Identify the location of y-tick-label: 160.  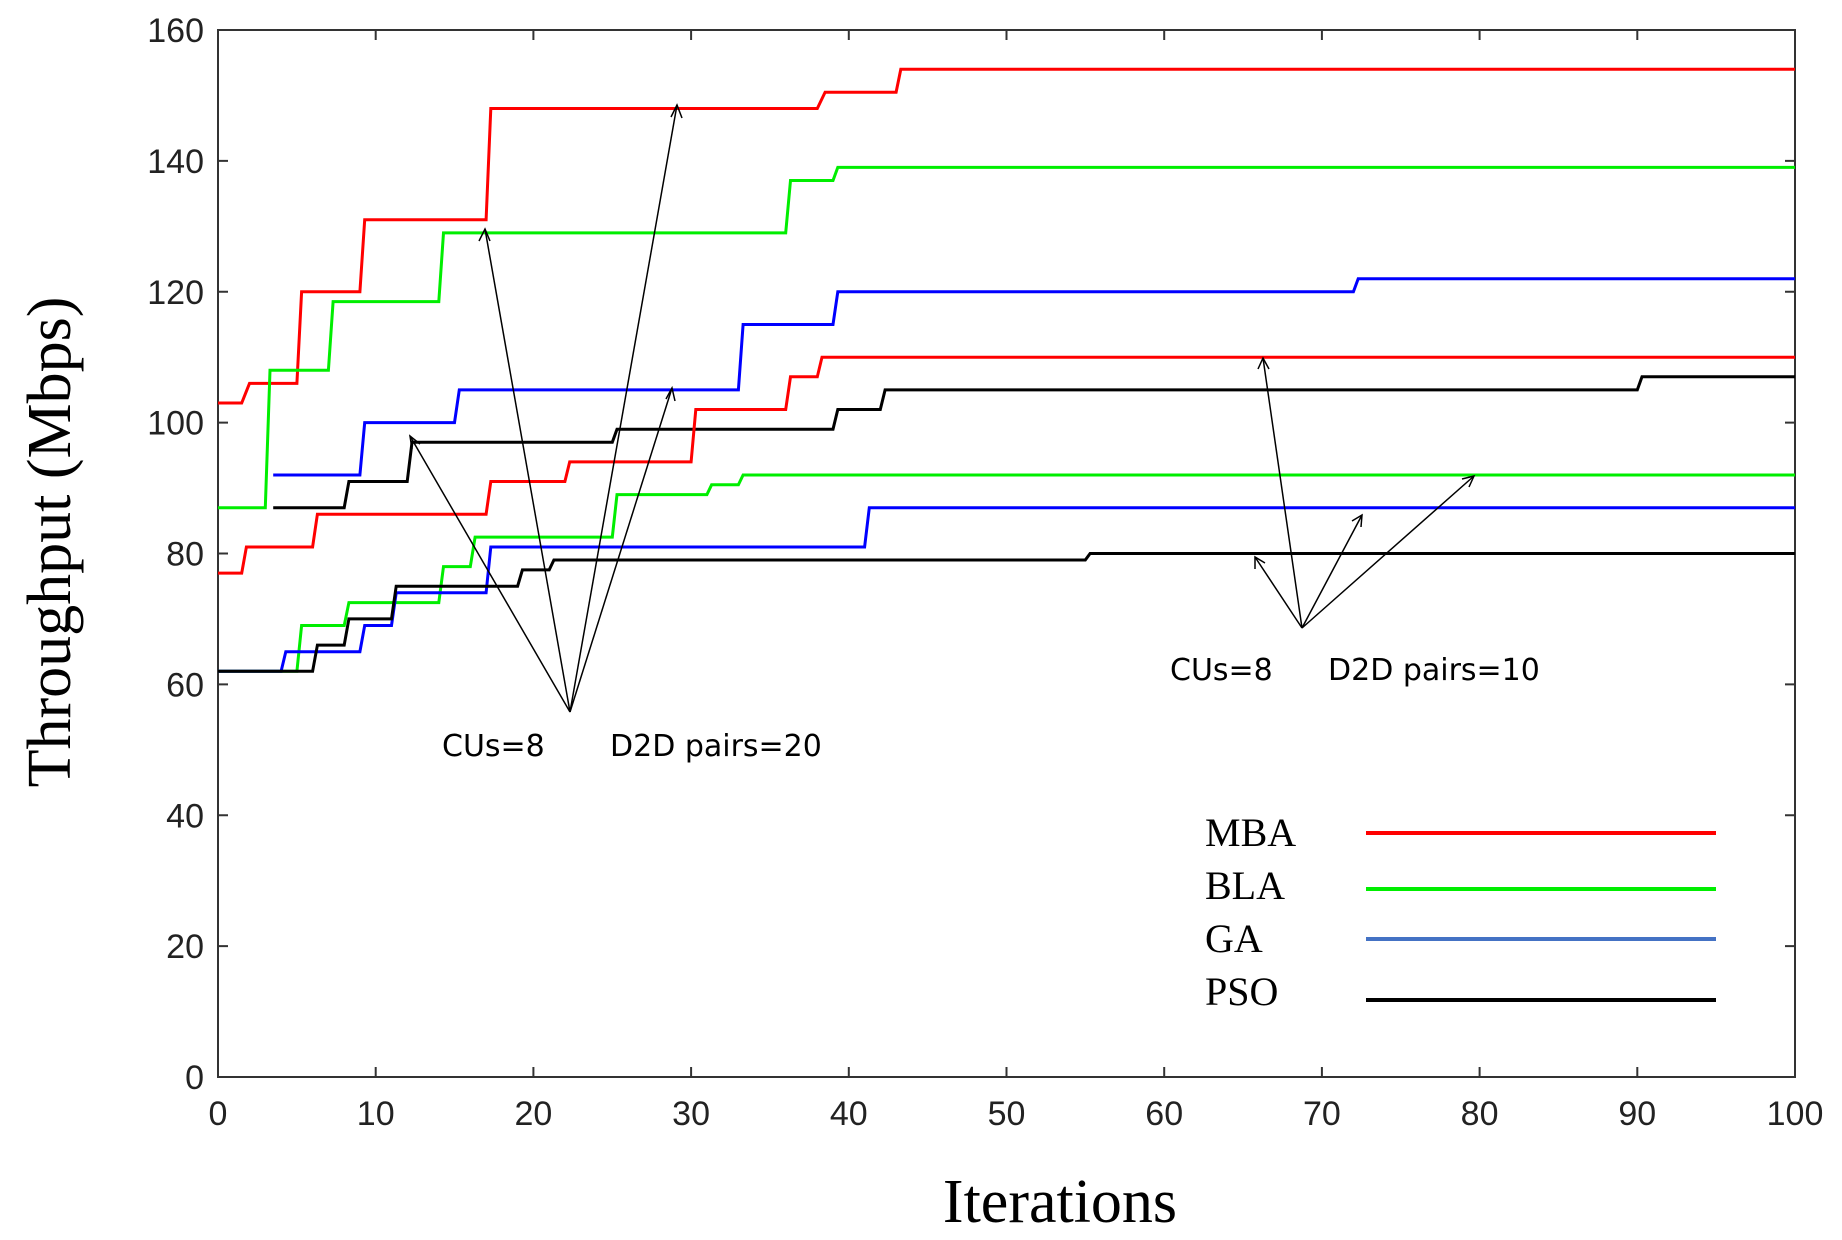
(175, 31).